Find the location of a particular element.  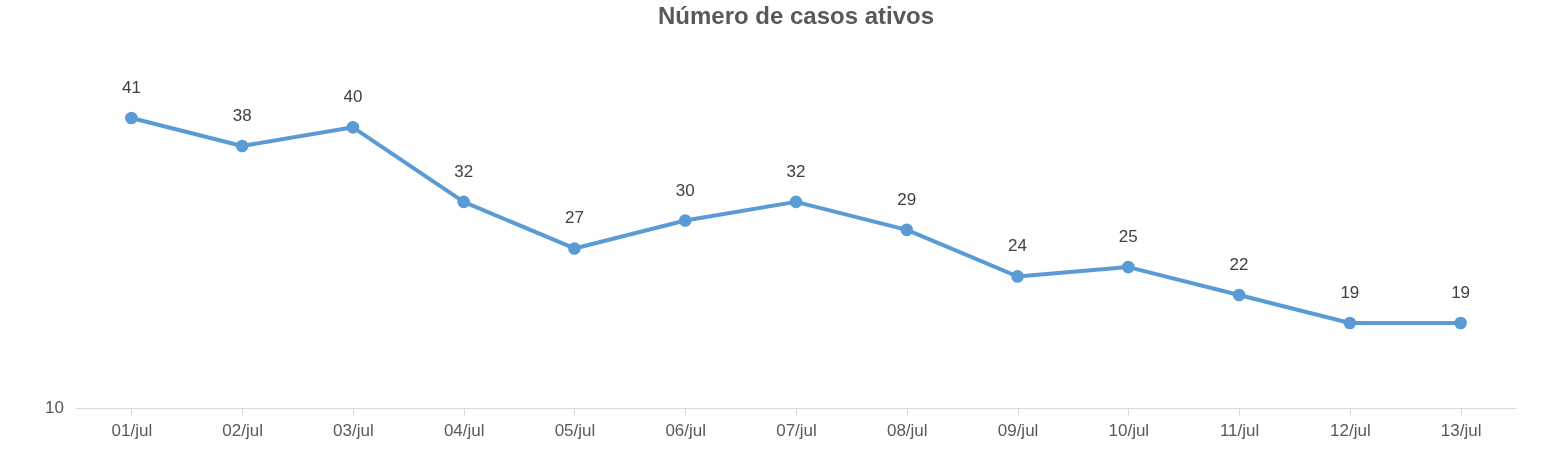

x-tick-label: 11/jul is located at coordinates (1239, 430).